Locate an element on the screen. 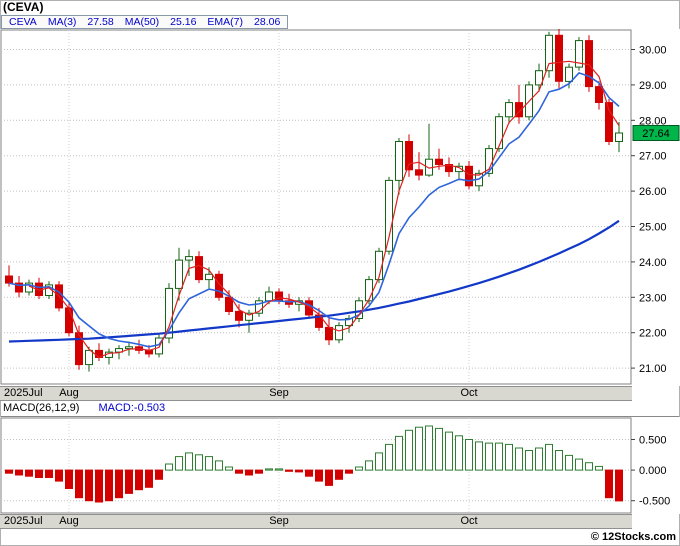  macd-axis-label: 0.000 is located at coordinates (653, 471).